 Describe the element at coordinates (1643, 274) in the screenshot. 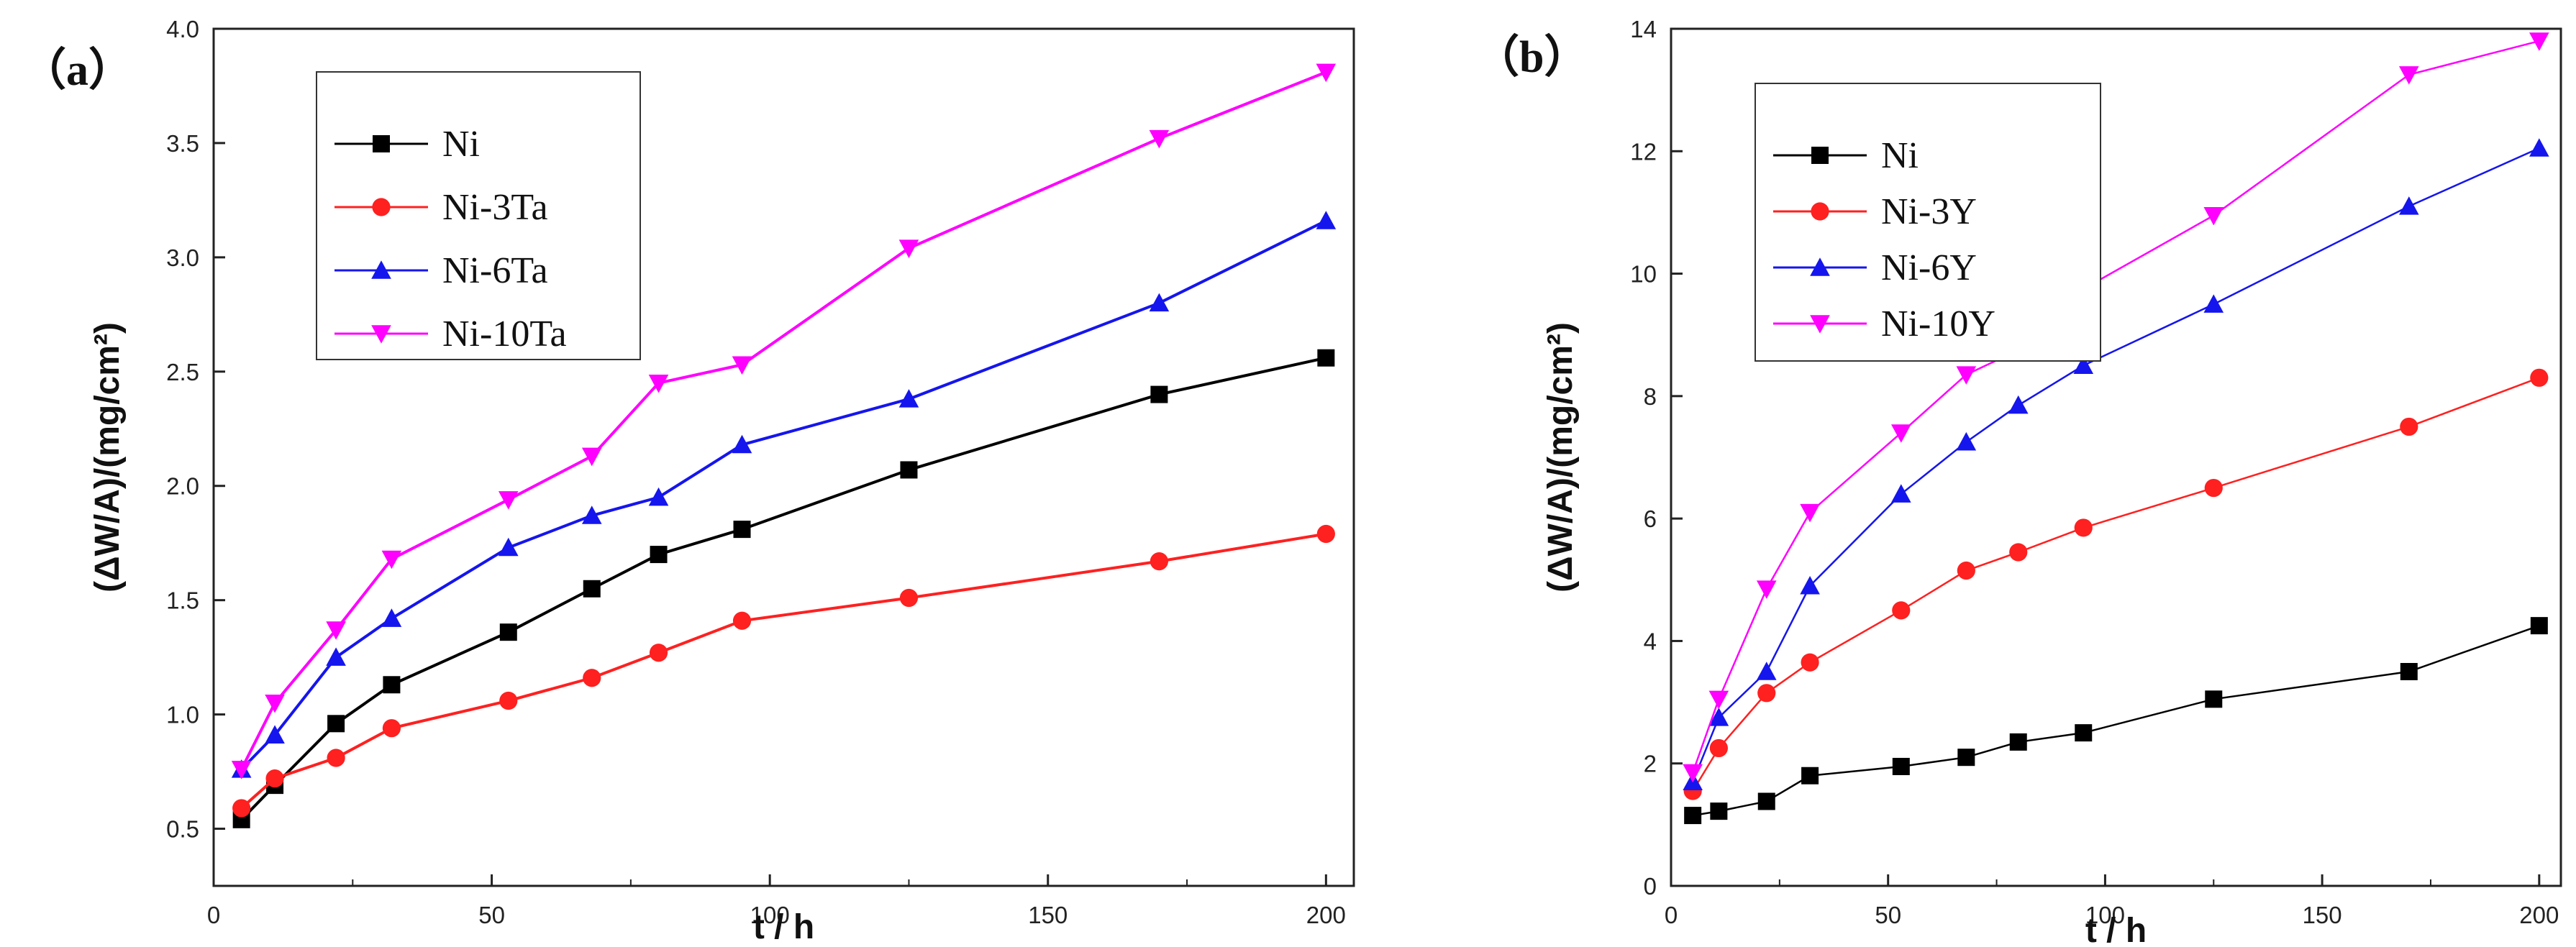

I see `y-tick-label: 10` at that location.